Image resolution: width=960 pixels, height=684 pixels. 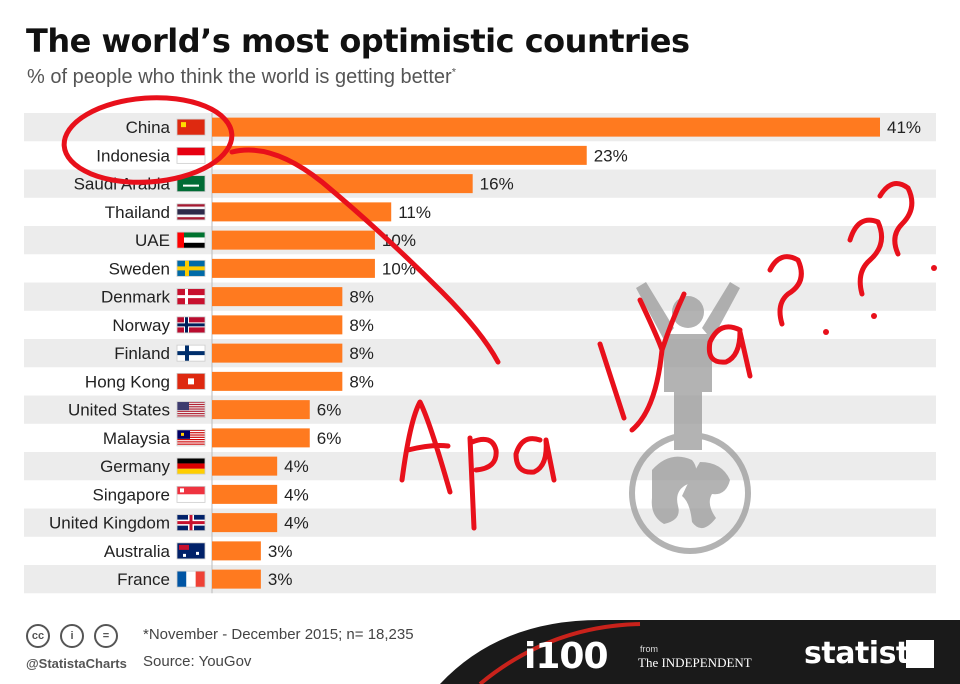 What do you see at coordinates (142, 353) in the screenshot?
I see `category-label: Finland` at bounding box center [142, 353].